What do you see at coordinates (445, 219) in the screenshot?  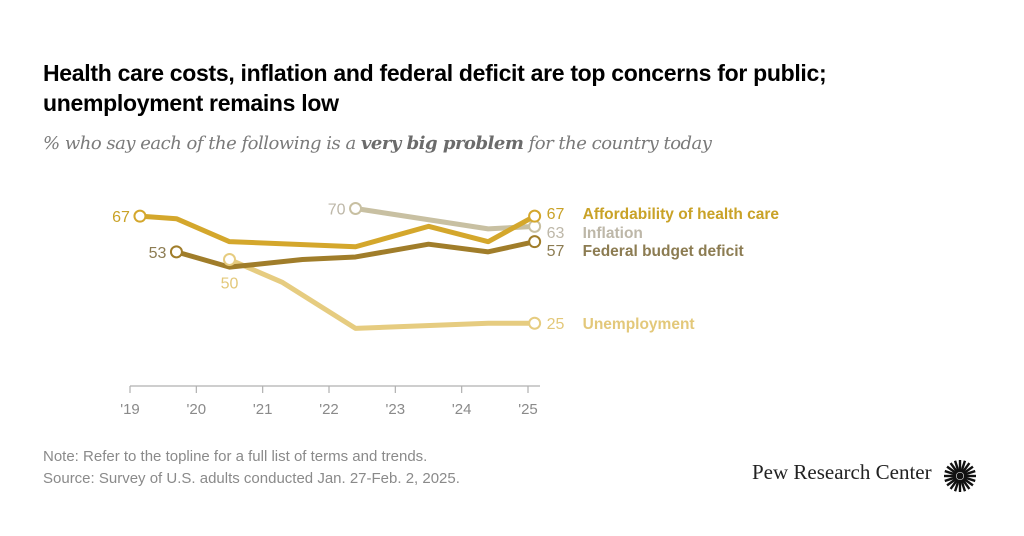 I see `series-line-inflation` at bounding box center [445, 219].